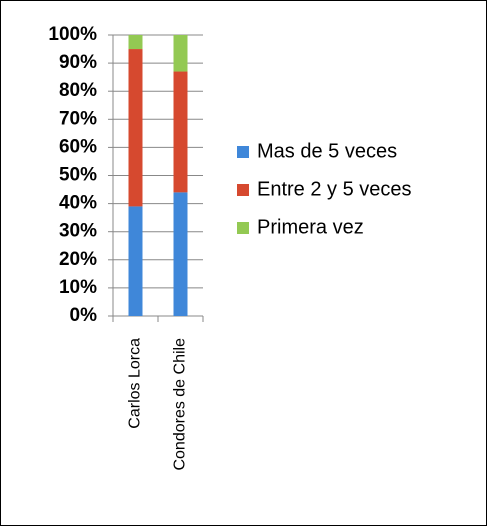 This screenshot has height=526, width=487. What do you see at coordinates (180, 404) in the screenshot?
I see `x-tick-label: Condores de Chile` at bounding box center [180, 404].